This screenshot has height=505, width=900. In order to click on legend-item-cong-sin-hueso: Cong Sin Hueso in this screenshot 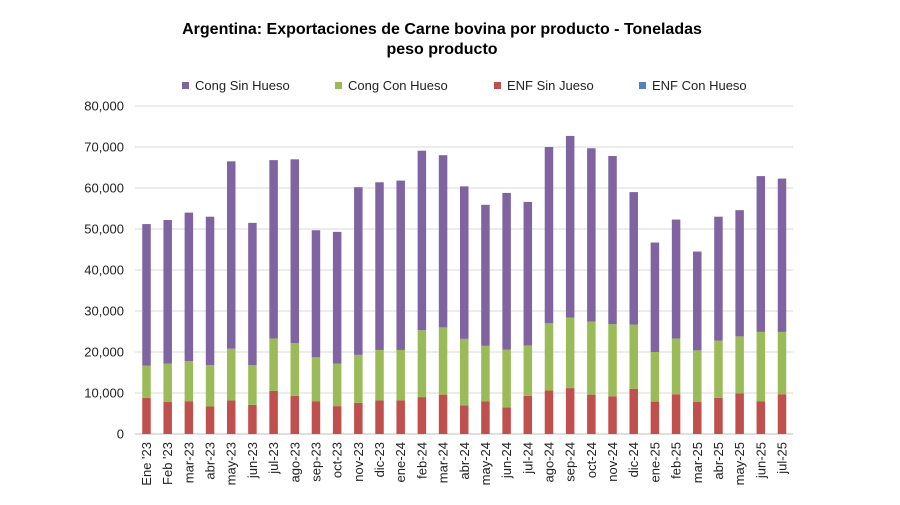, I will do `click(236, 85)`.